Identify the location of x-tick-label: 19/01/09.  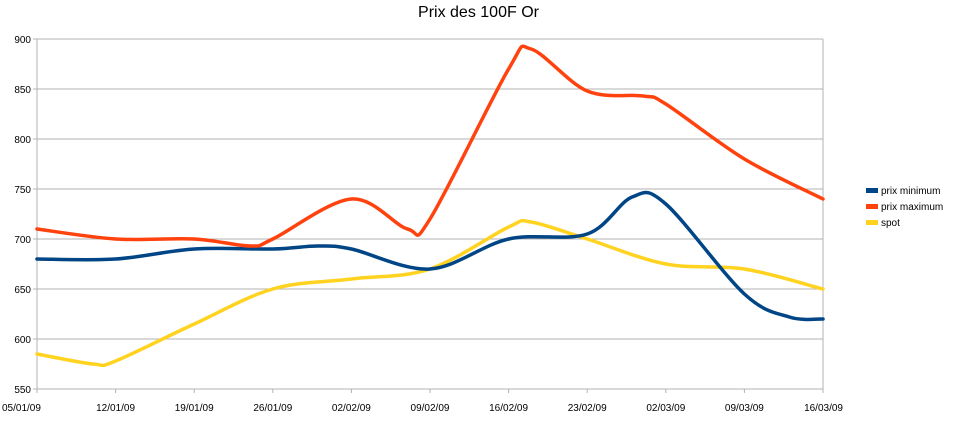
(194, 408).